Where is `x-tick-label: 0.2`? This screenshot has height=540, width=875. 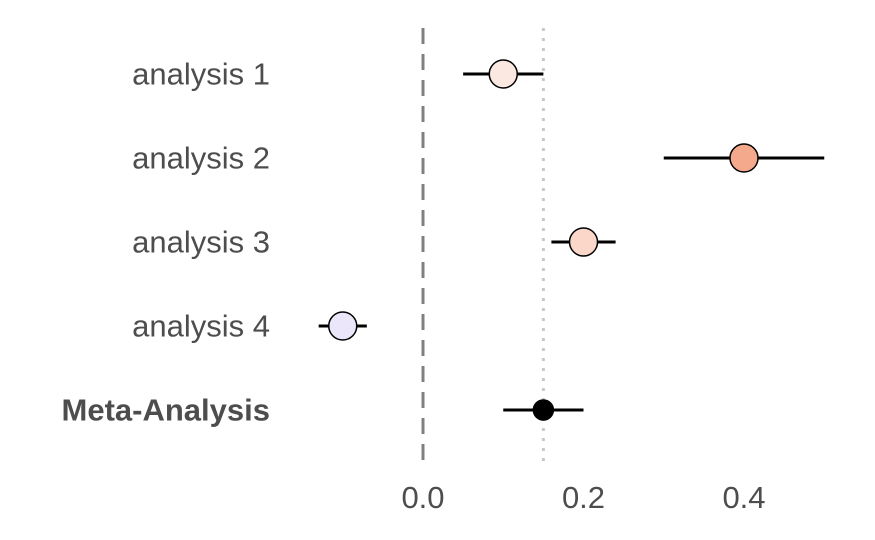 x-tick-label: 0.2 is located at coordinates (583, 497).